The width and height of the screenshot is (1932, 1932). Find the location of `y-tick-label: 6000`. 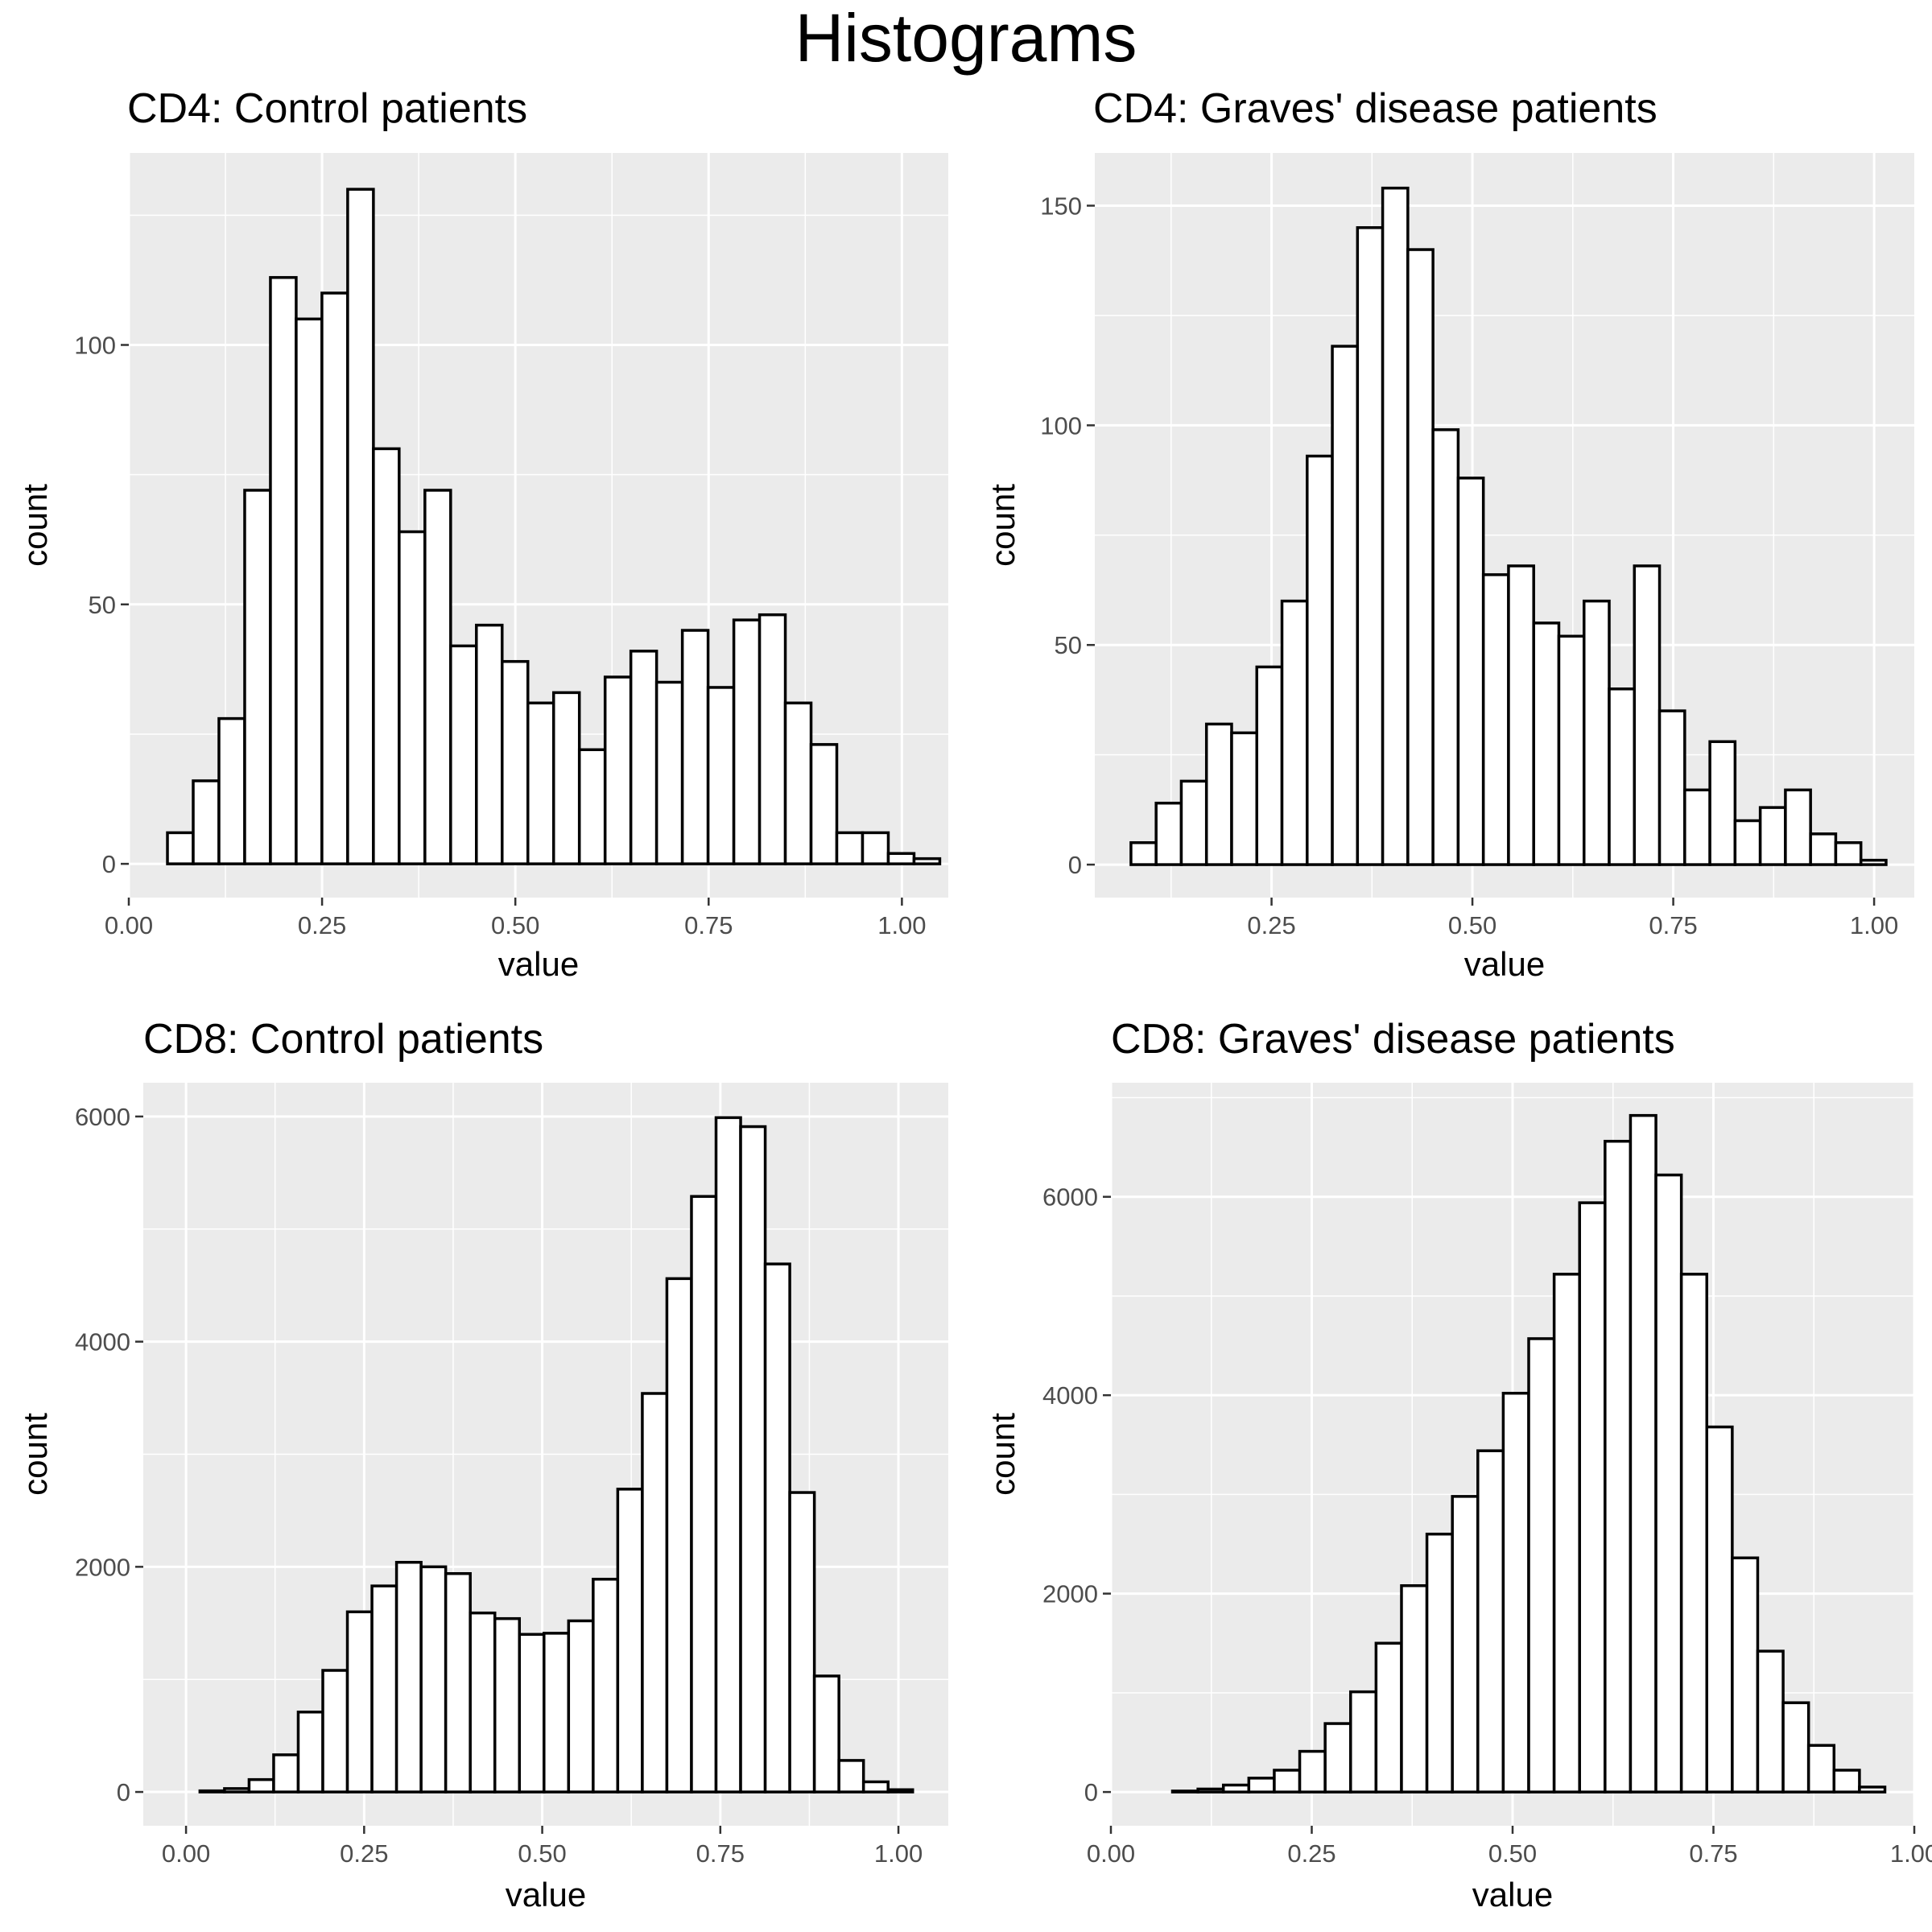

y-tick-label: 6000 is located at coordinates (102, 1117).